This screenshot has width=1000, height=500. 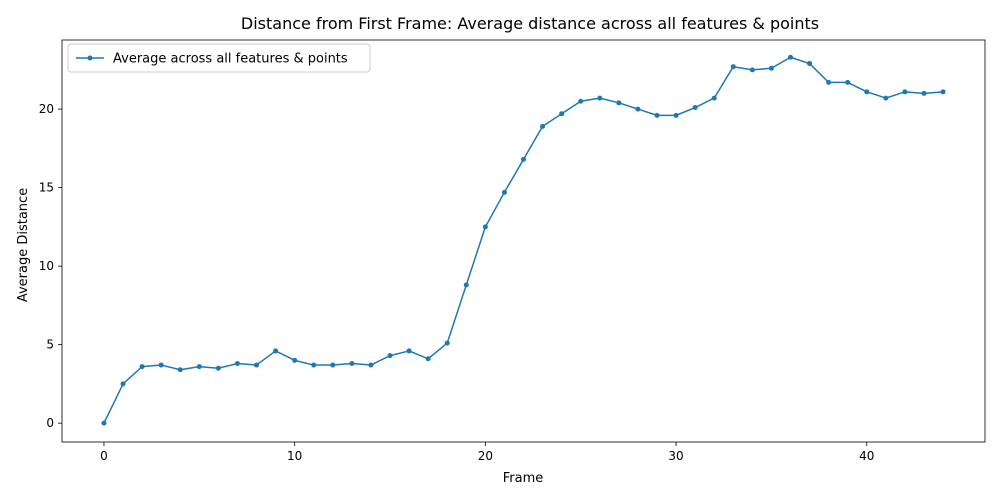 What do you see at coordinates (675, 456) in the screenshot?
I see `x-tick-label: 30` at bounding box center [675, 456].